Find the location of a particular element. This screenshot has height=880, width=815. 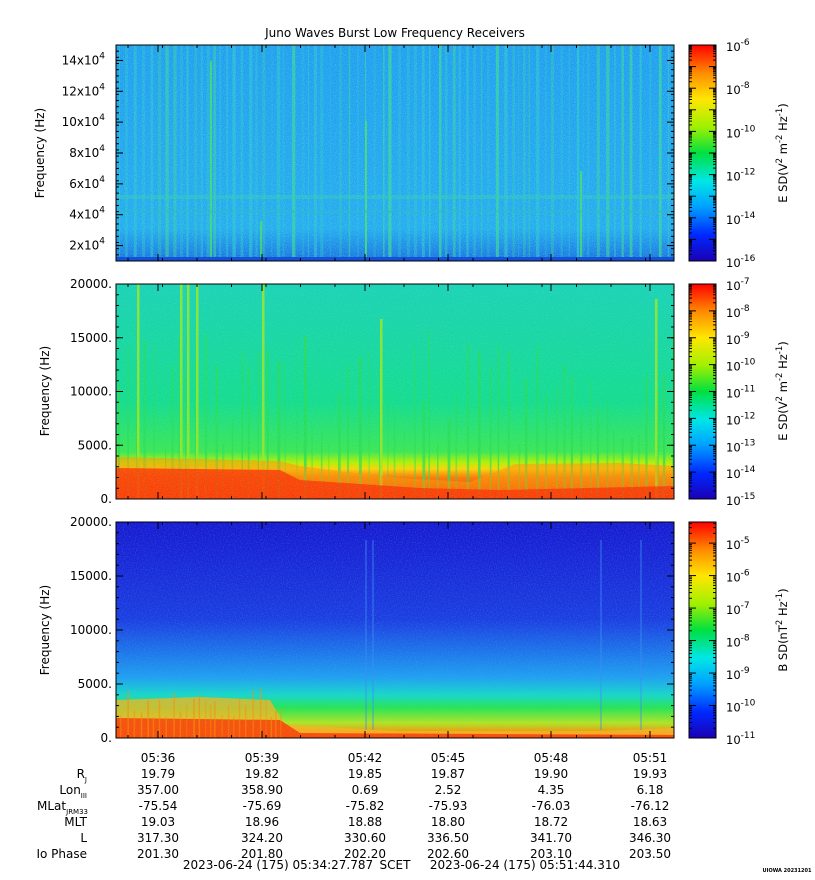

ephemeris-label: Io Phase is located at coordinates (61, 854).